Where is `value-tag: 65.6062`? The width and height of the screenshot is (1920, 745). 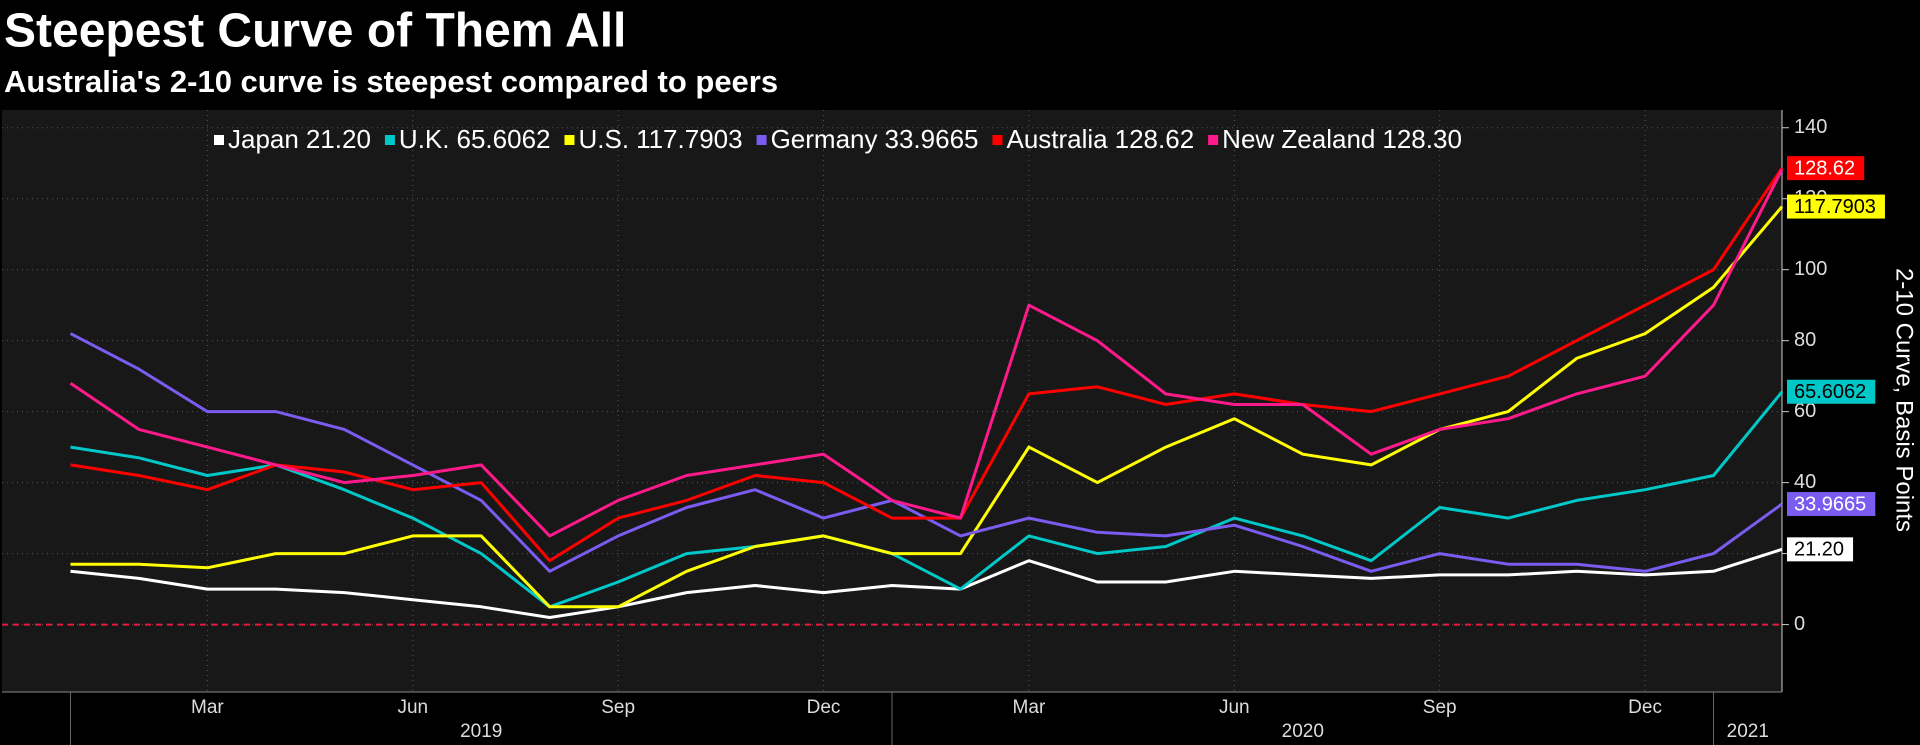 value-tag: 65.6062 is located at coordinates (1831, 391).